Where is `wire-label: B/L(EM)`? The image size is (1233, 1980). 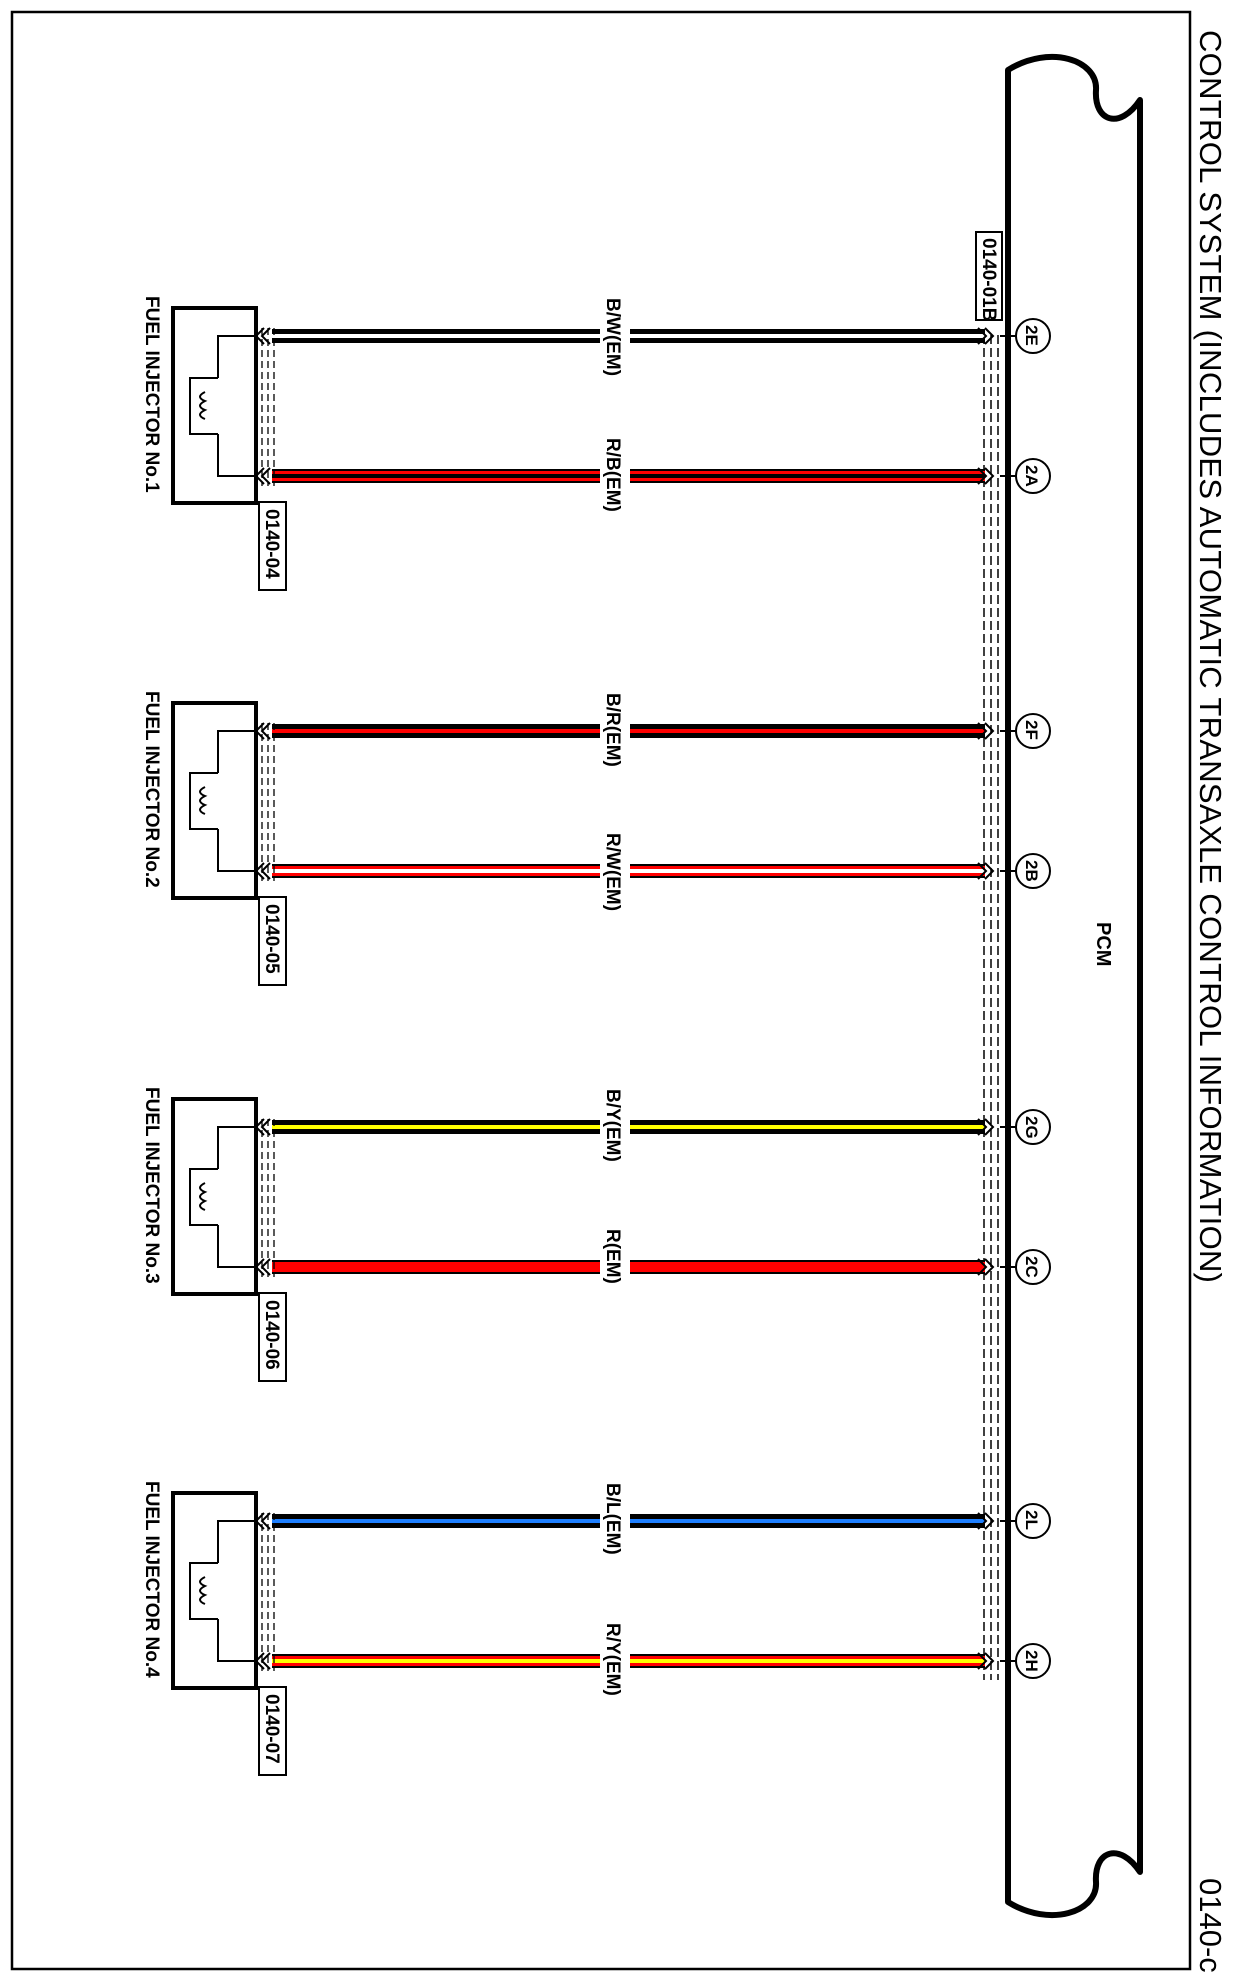
wire-label: B/L(EM) is located at coordinates (612, 1519).